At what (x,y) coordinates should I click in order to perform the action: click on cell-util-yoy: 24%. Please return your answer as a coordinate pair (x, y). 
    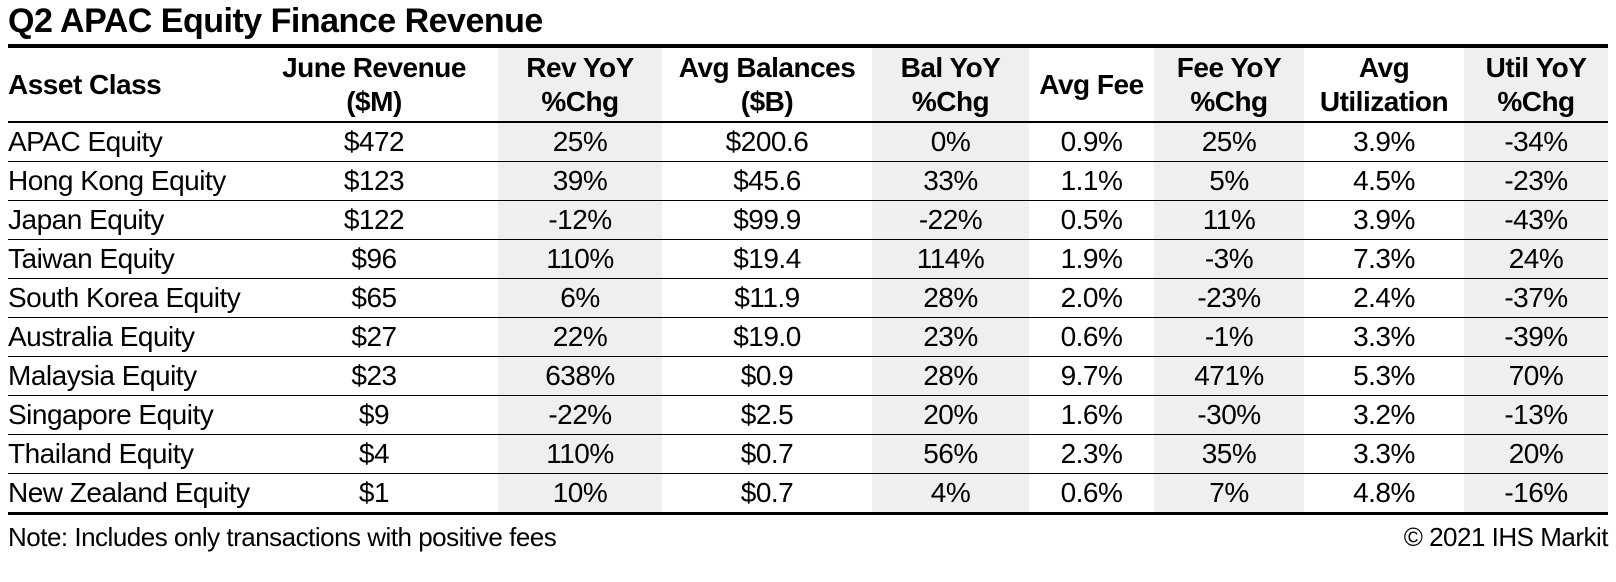
    Looking at the image, I should click on (1536, 259).